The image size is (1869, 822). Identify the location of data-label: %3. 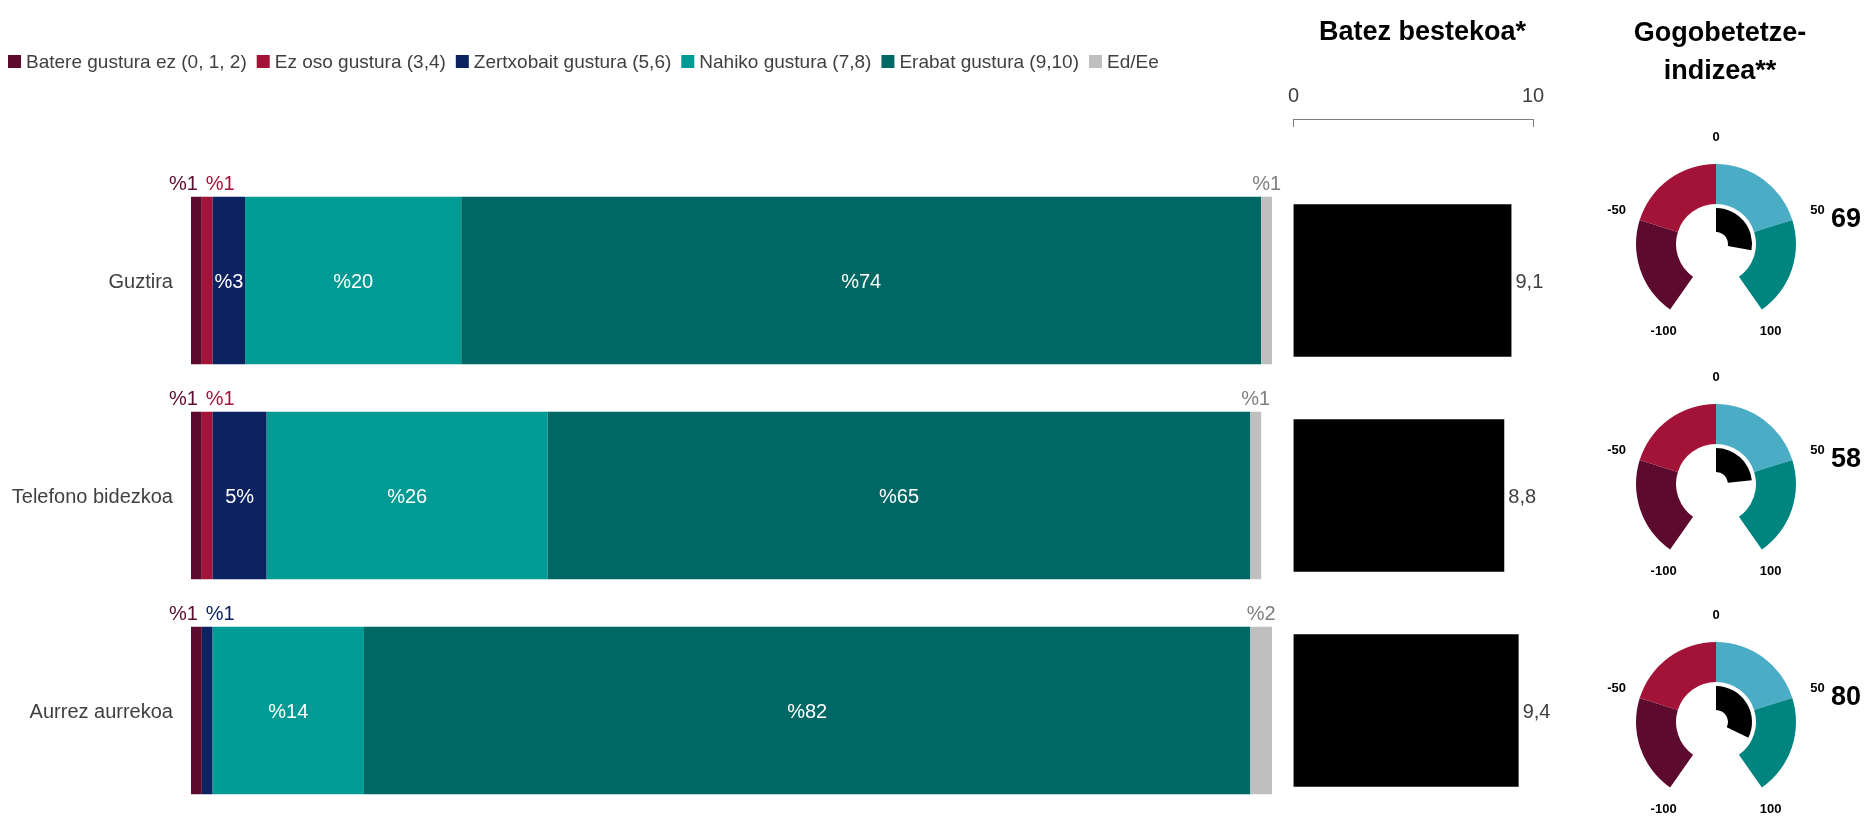
(229, 280).